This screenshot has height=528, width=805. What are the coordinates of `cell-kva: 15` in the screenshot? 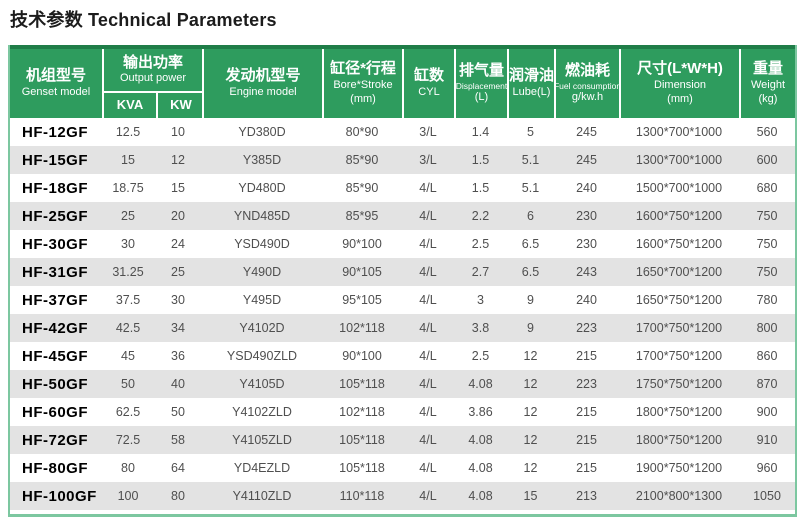 It's located at (128, 160).